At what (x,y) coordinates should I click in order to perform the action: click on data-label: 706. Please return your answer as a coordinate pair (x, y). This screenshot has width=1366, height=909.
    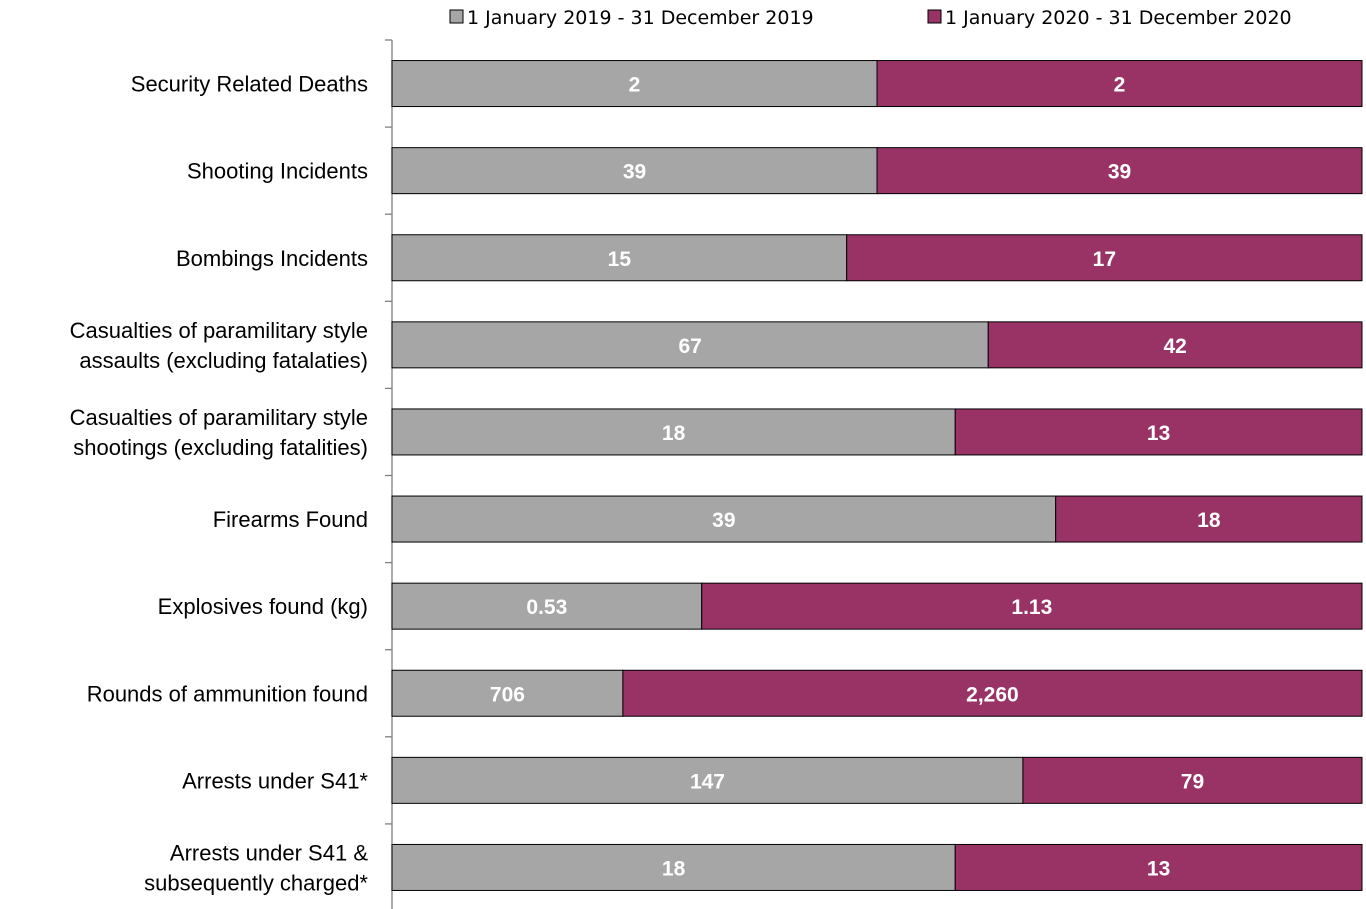
    Looking at the image, I should click on (507, 694).